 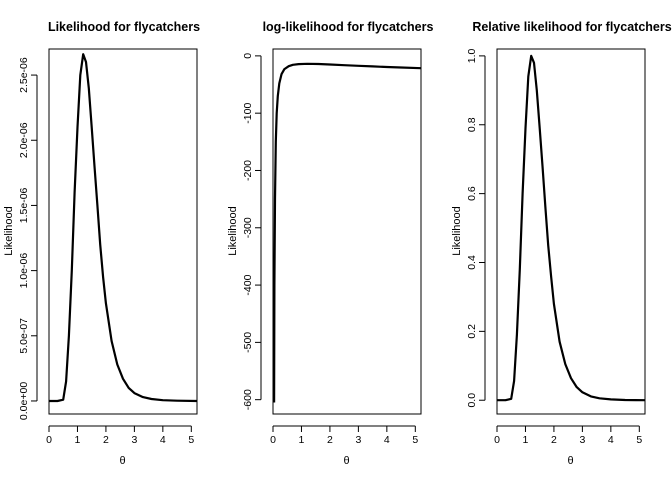 What do you see at coordinates (248, 342) in the screenshot?
I see `chart-2-y-tick-label: -500` at bounding box center [248, 342].